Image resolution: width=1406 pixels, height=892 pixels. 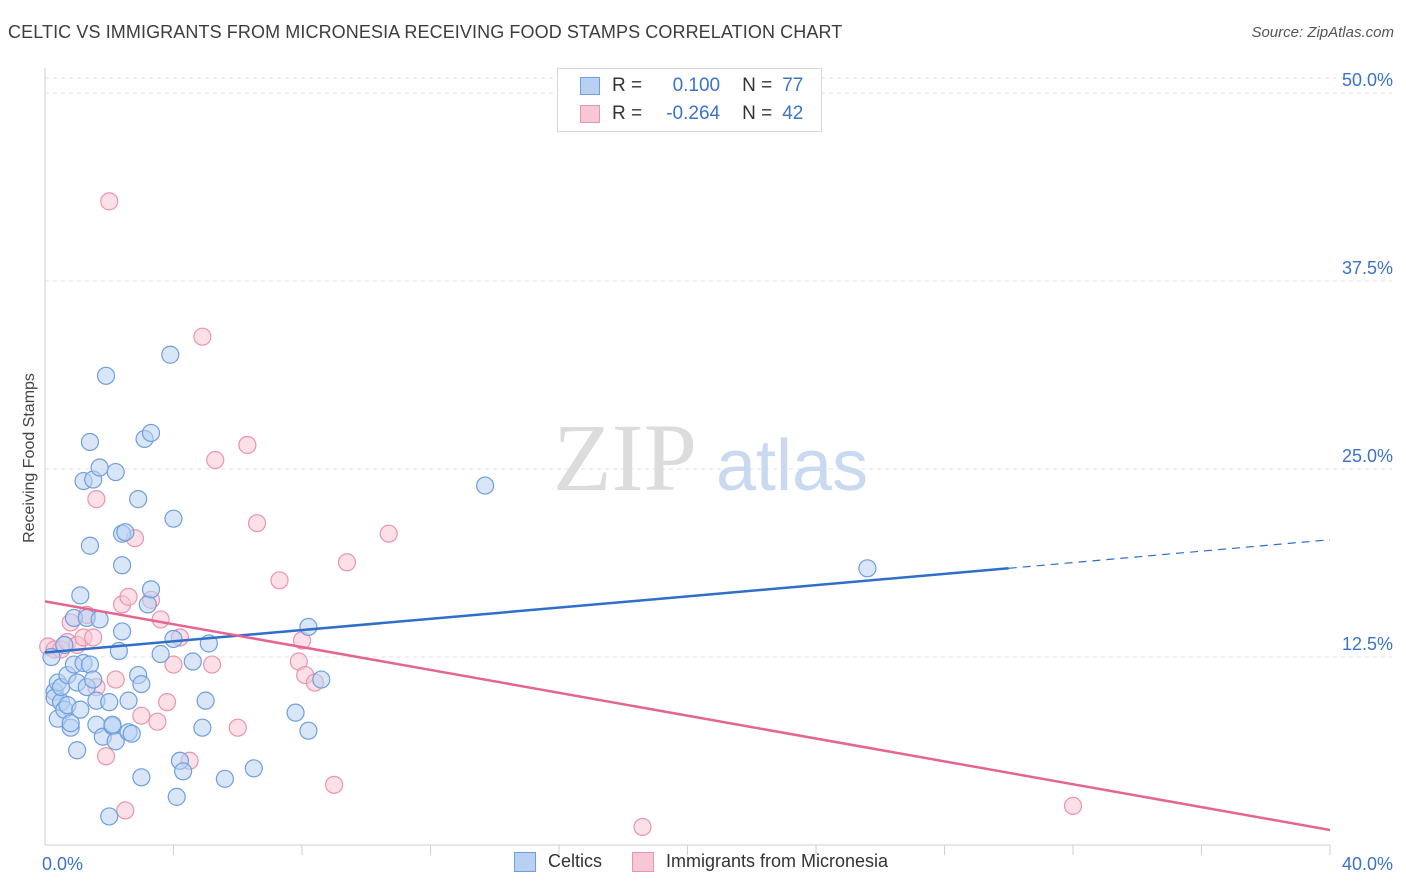 What do you see at coordinates (691, 114) in the screenshot?
I see `stats-row-micronesia: R = -0.264 N = 42` at bounding box center [691, 114].